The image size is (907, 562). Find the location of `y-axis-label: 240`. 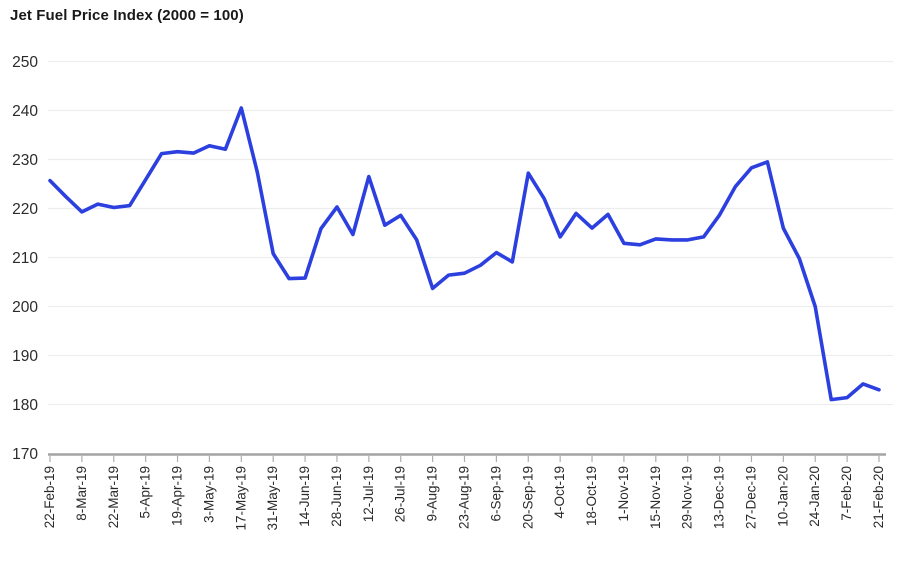

y-axis-label: 240 is located at coordinates (25, 111).